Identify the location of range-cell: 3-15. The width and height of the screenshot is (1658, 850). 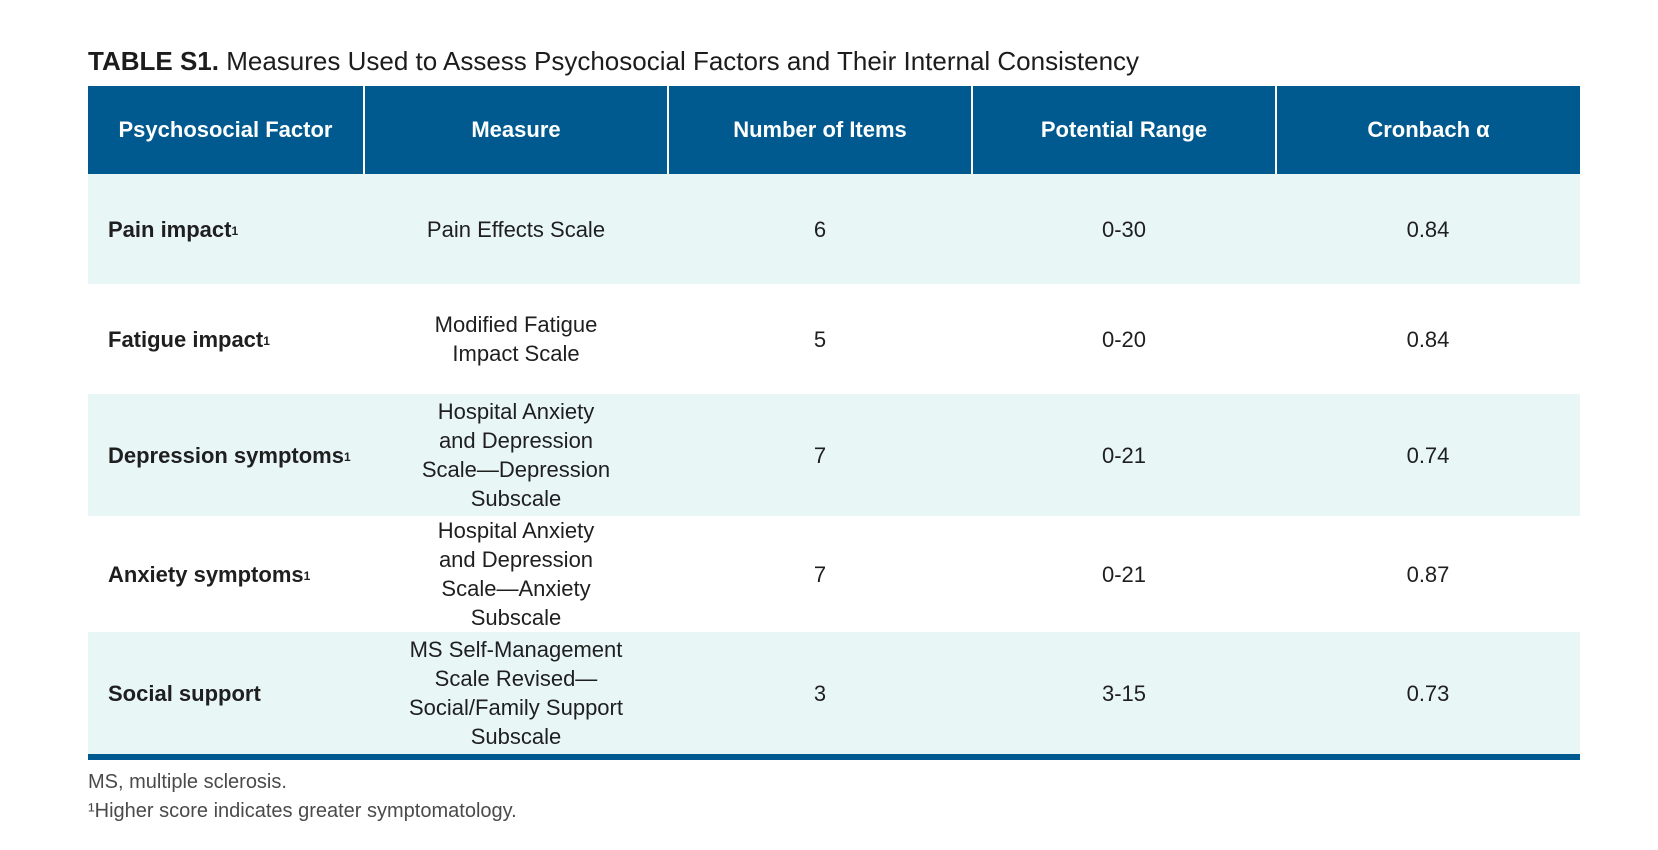
(1124, 693).